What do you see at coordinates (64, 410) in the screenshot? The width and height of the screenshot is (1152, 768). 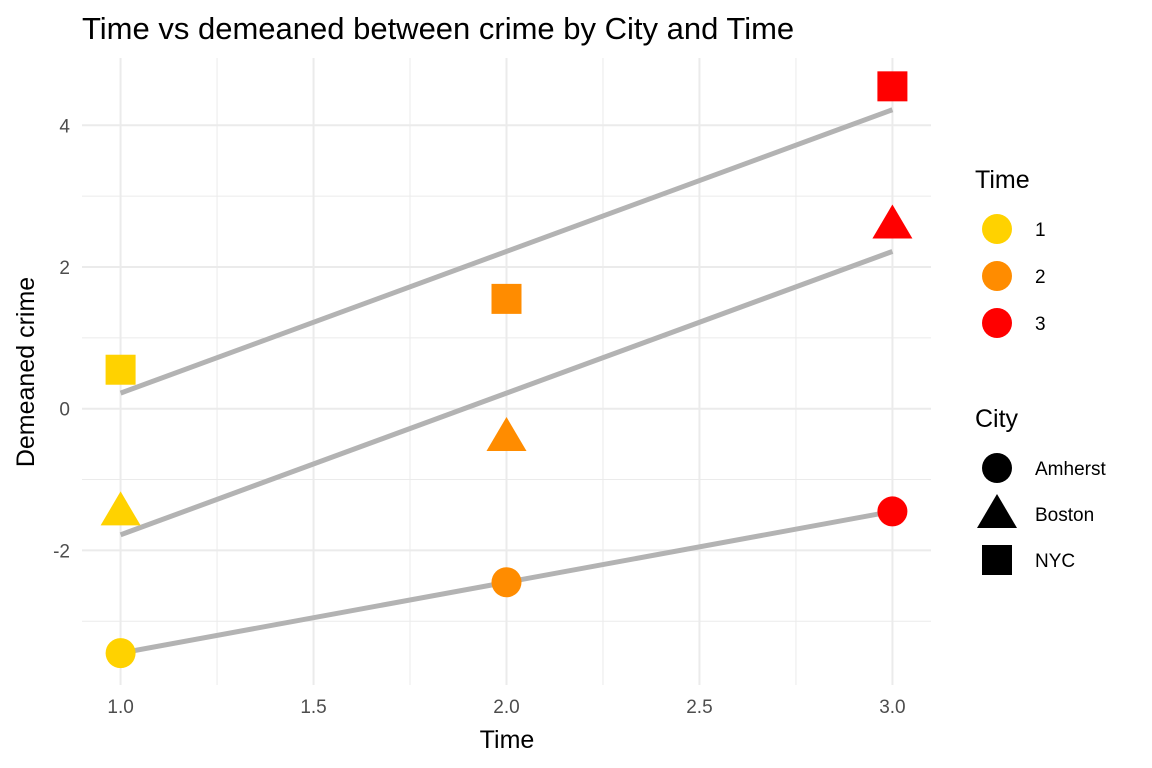 I see `y-tick-label: 0` at bounding box center [64, 410].